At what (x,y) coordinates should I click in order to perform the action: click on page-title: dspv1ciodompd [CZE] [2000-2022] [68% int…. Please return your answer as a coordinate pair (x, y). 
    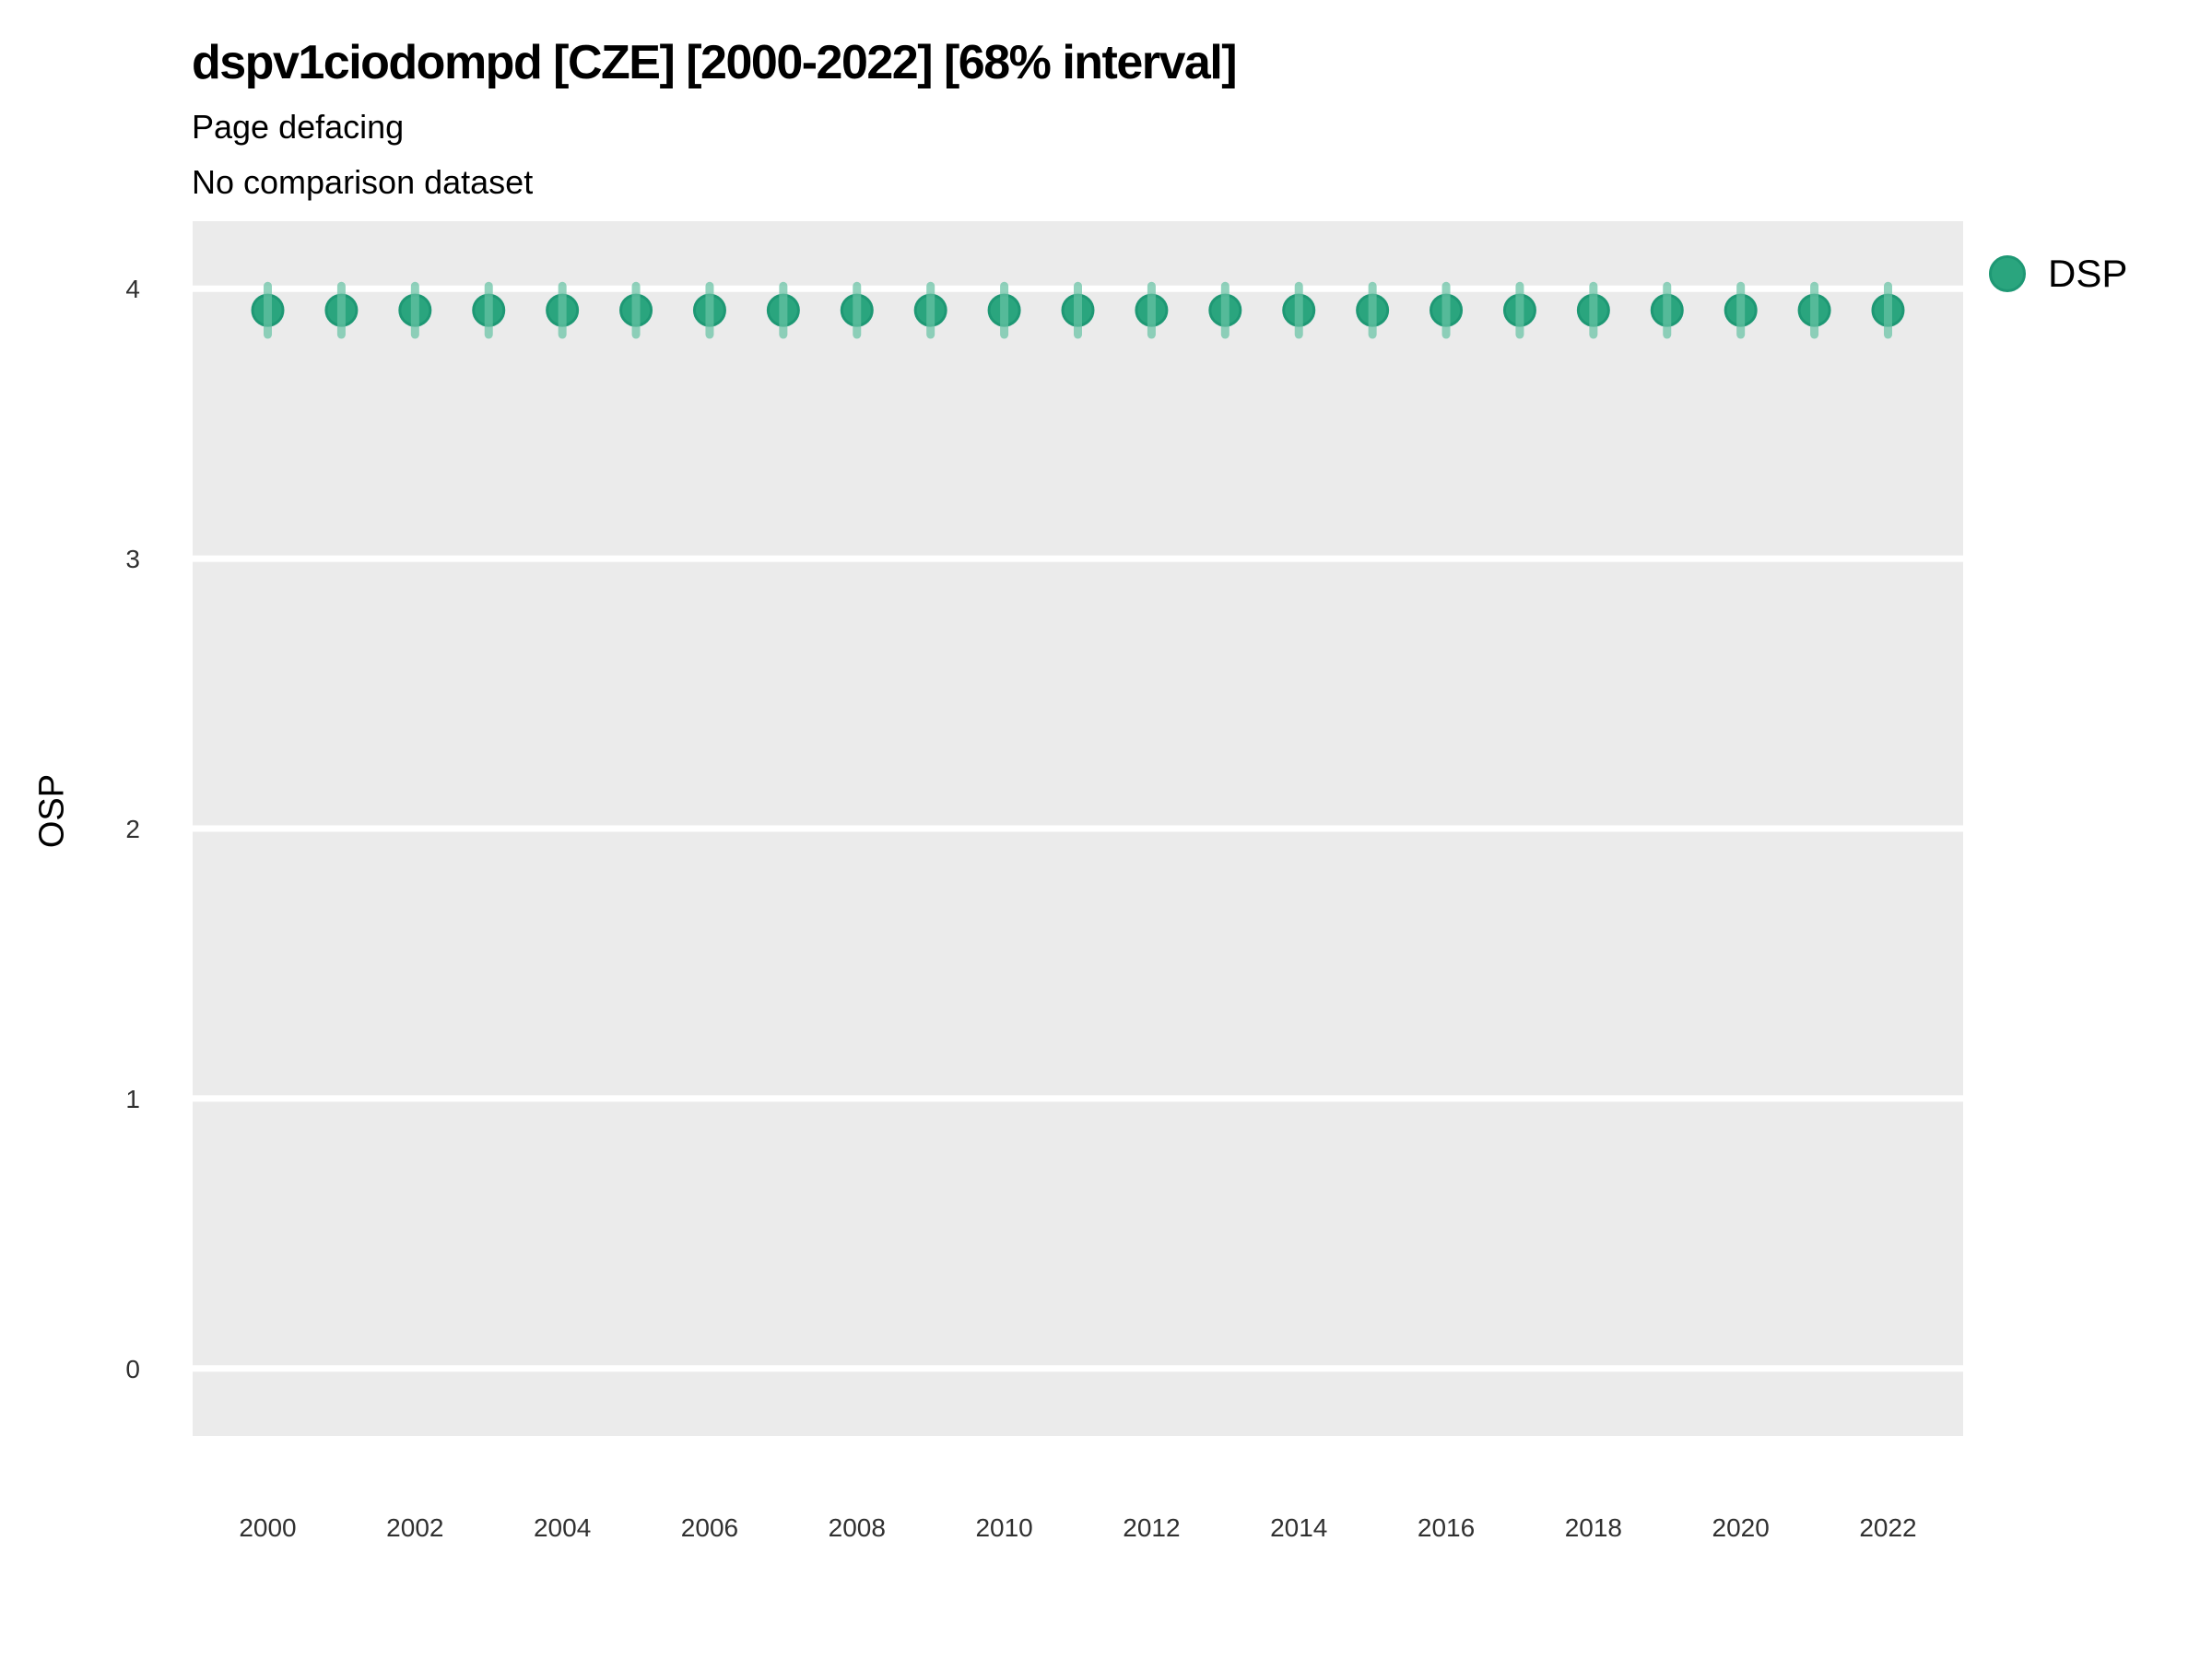
    Looking at the image, I should click on (715, 62).